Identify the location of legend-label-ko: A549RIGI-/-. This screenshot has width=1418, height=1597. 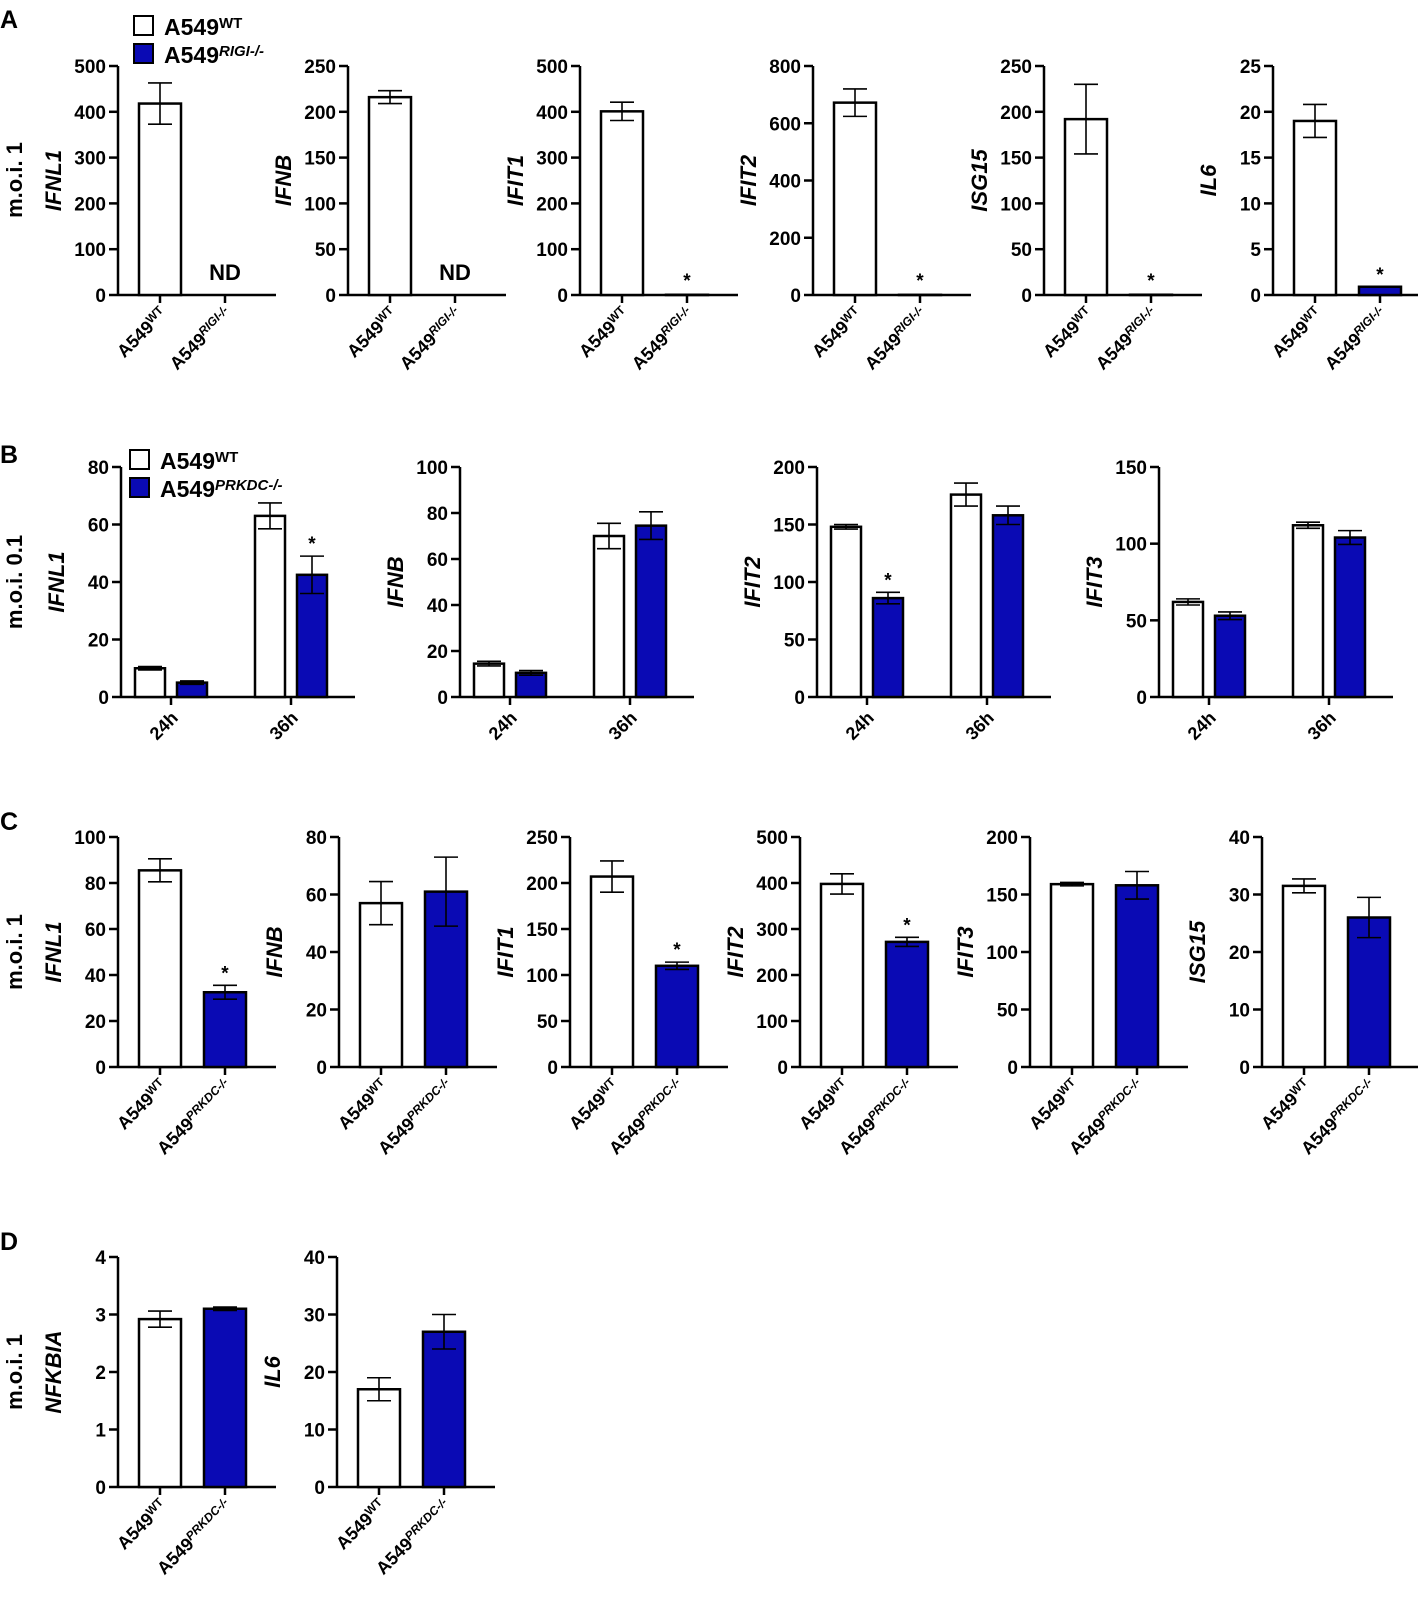
(214, 55).